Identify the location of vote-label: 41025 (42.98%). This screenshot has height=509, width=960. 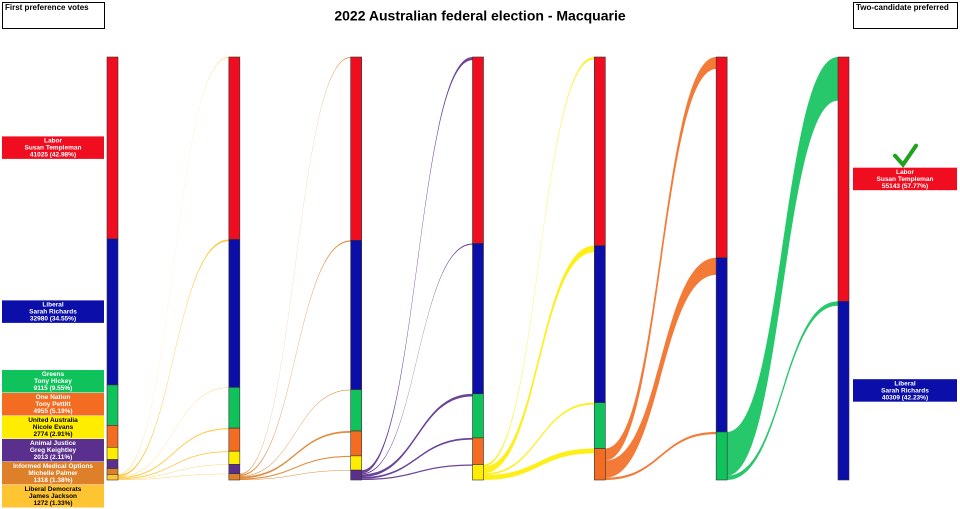
(53, 155).